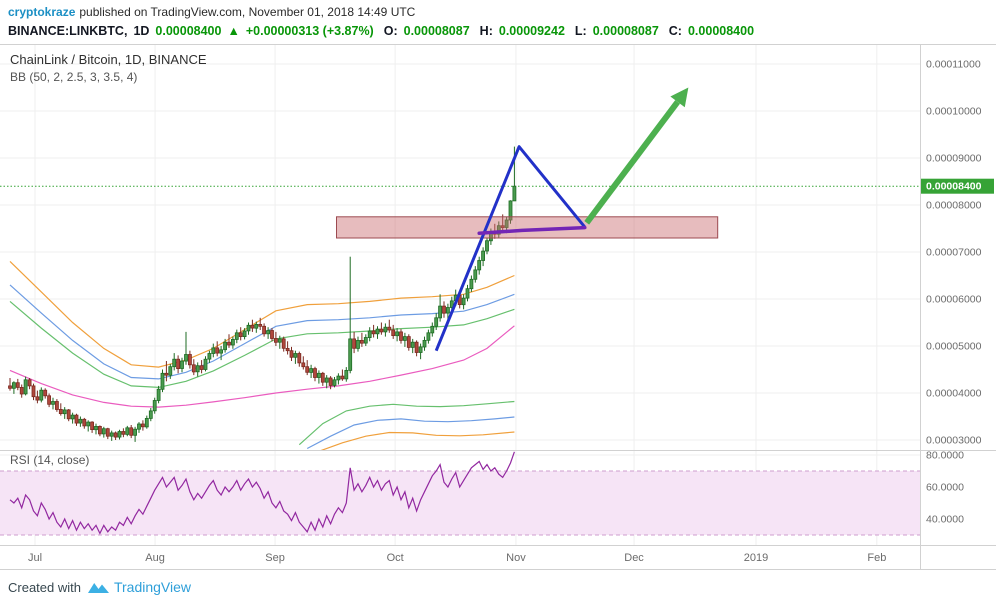 This screenshot has height=604, width=996. I want to click on band-bb-lower-green, so click(406, 423).